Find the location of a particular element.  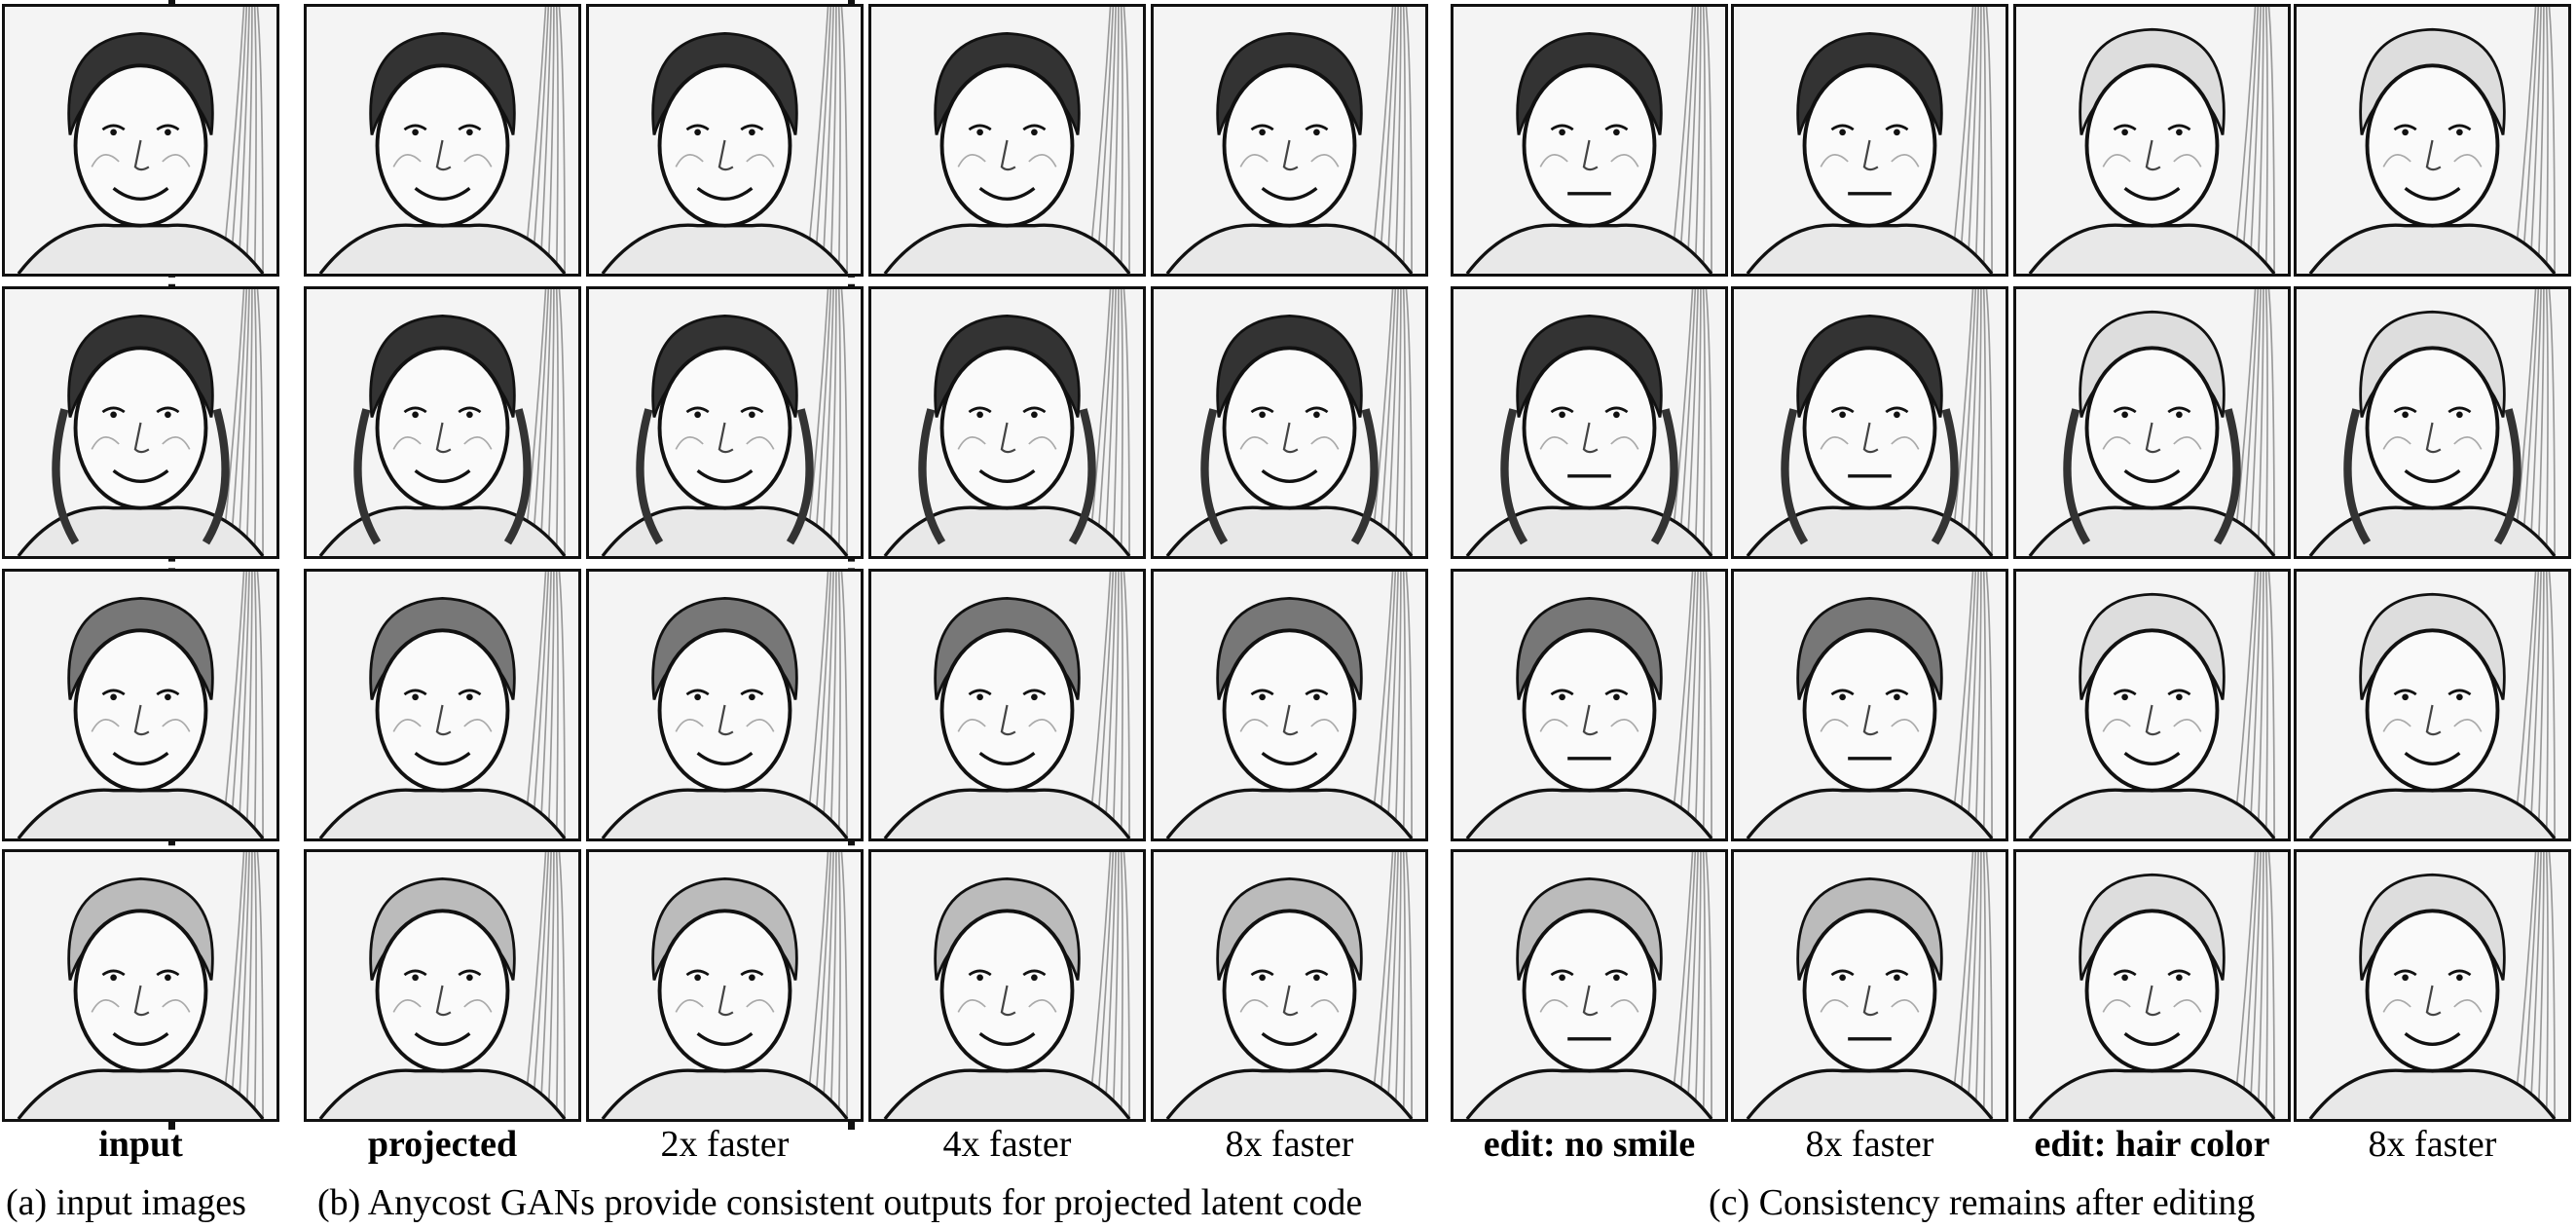

face-image-man-short-hair-col1 is located at coordinates (140, 705).